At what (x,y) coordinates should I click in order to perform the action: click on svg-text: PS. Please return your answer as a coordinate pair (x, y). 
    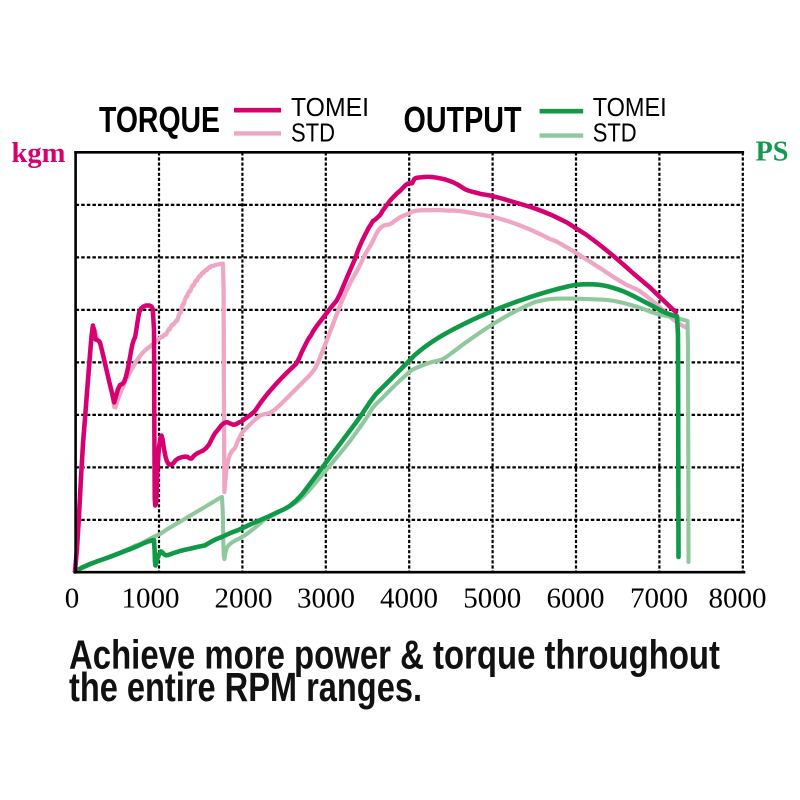
    Looking at the image, I should click on (772, 152).